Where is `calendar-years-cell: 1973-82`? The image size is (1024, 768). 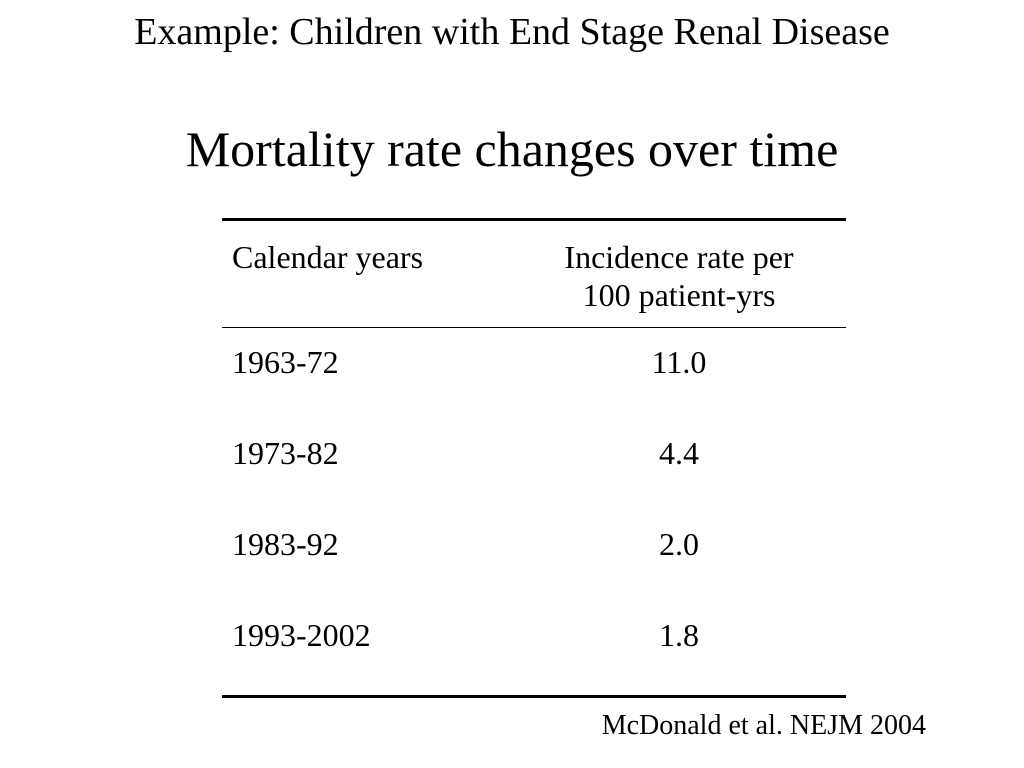 calendar-years-cell: 1973-82 is located at coordinates (285, 453).